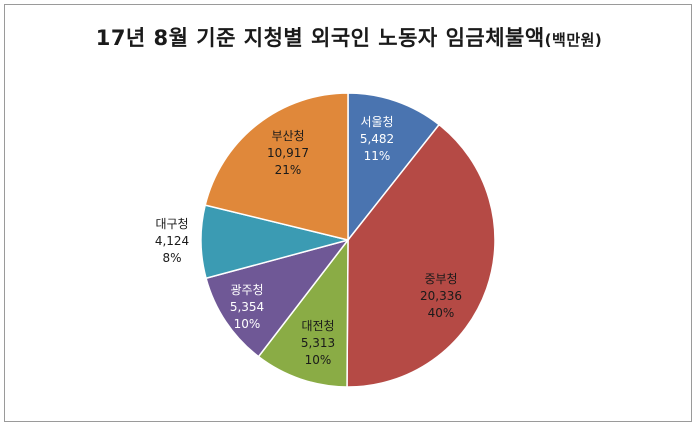 Image resolution: width=698 pixels, height=428 pixels. I want to click on slice-percent-label-5: 8%, so click(171, 258).